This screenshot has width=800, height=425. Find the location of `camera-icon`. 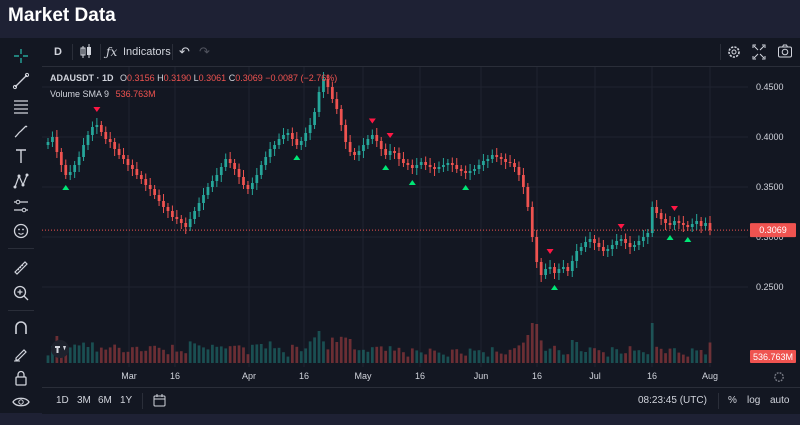

camera-icon is located at coordinates (785, 52).